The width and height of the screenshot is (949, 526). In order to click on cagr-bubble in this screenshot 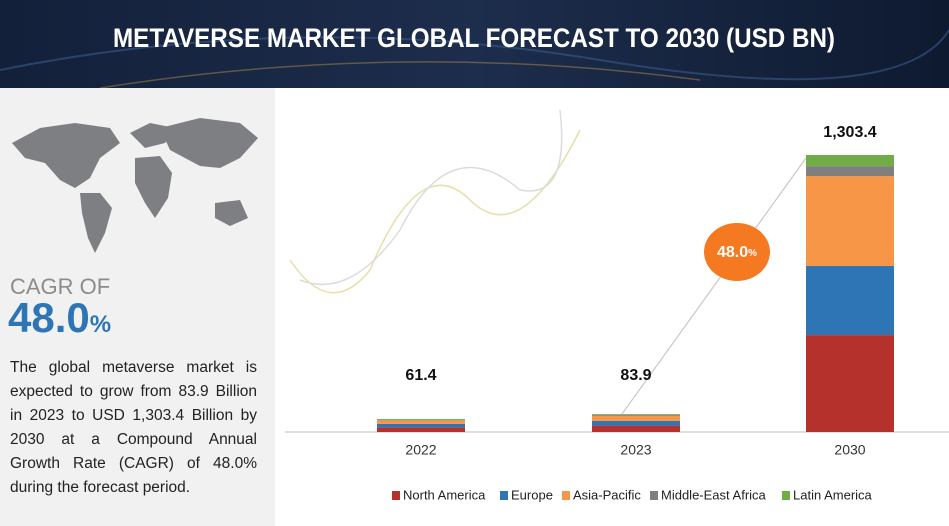, I will do `click(737, 252)`.